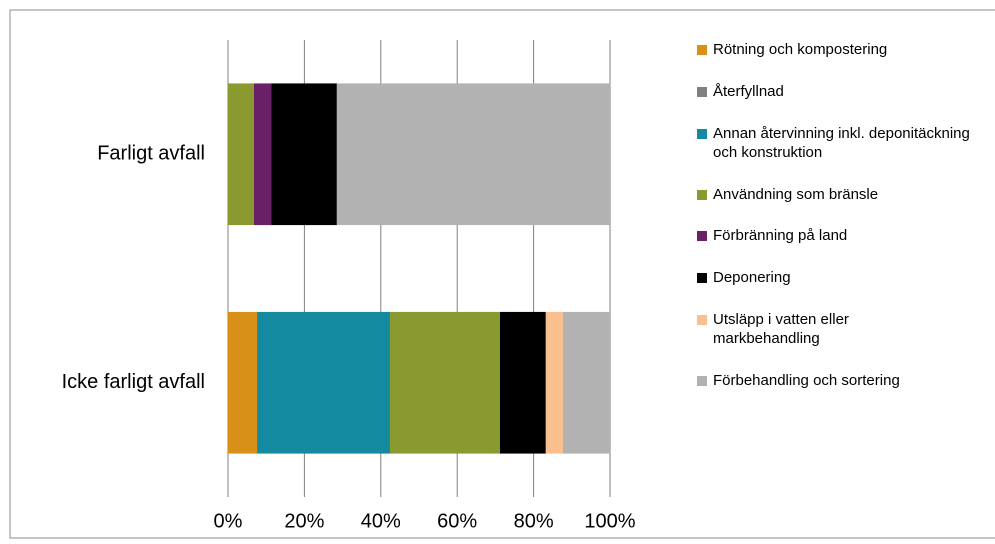 This screenshot has height=544, width=995. Describe the element at coordinates (796, 194) in the screenshot. I see `legend-label: Användning som bränsle` at that location.